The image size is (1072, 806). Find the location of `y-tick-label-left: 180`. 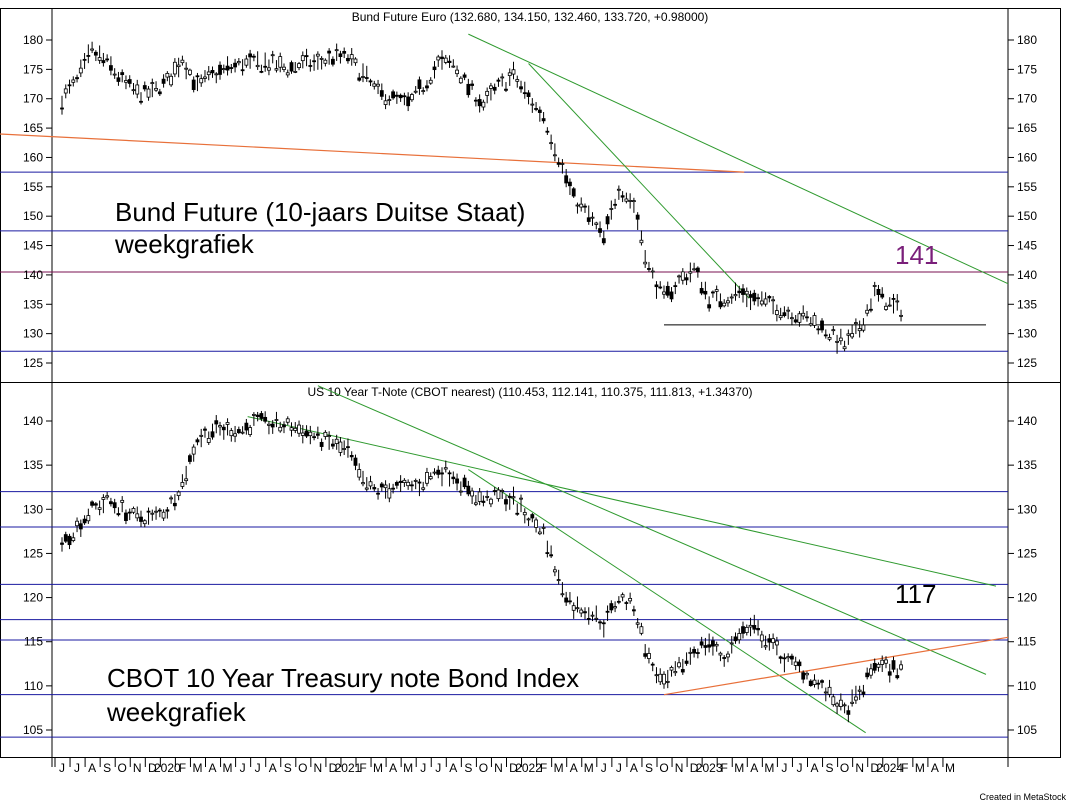

y-tick-label-left: 180 is located at coordinates (33, 40).